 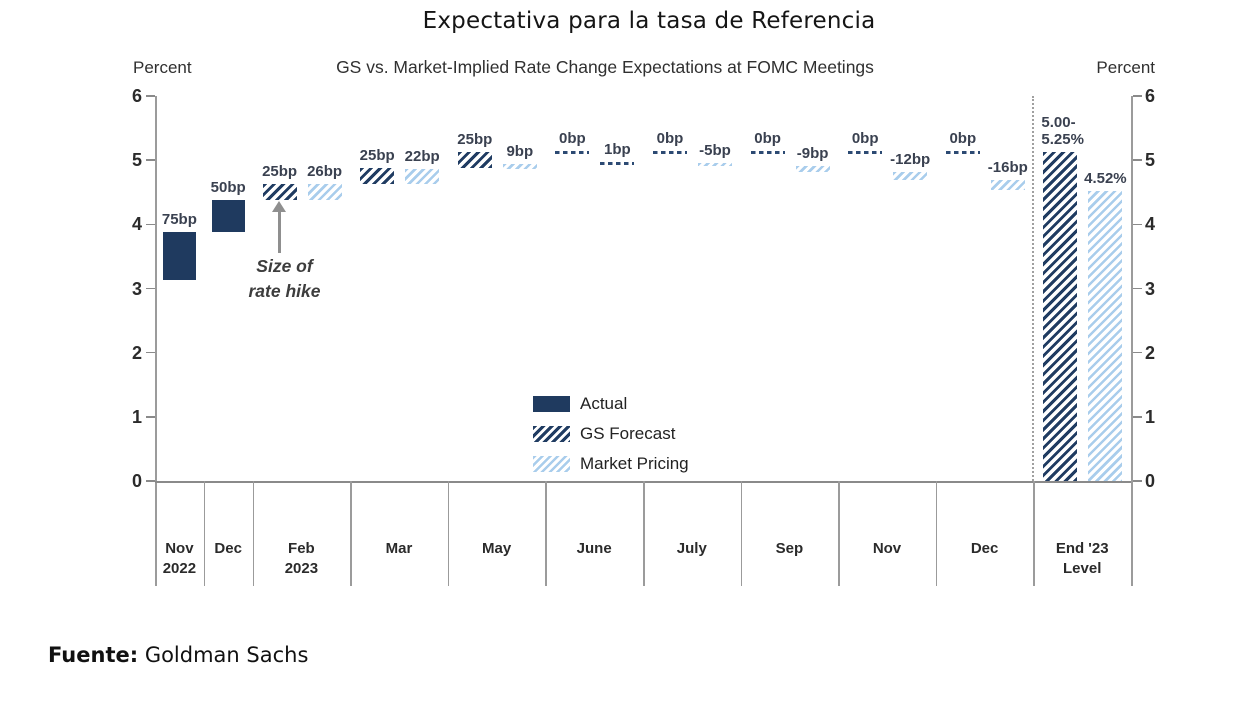 I want to click on legend-swatch-market-pricing, so click(x=551, y=464).